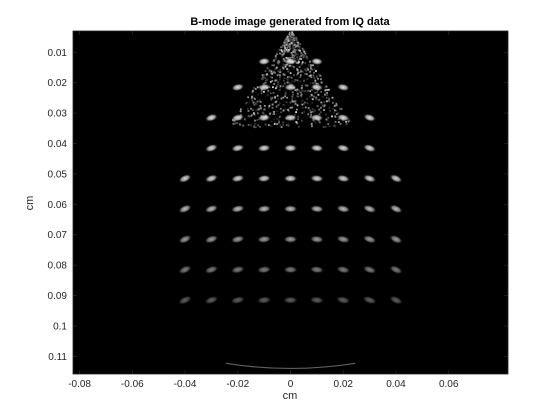 This screenshot has height=420, width=560. Describe the element at coordinates (290, 209) in the screenshot. I see `scatterer-row` at that location.